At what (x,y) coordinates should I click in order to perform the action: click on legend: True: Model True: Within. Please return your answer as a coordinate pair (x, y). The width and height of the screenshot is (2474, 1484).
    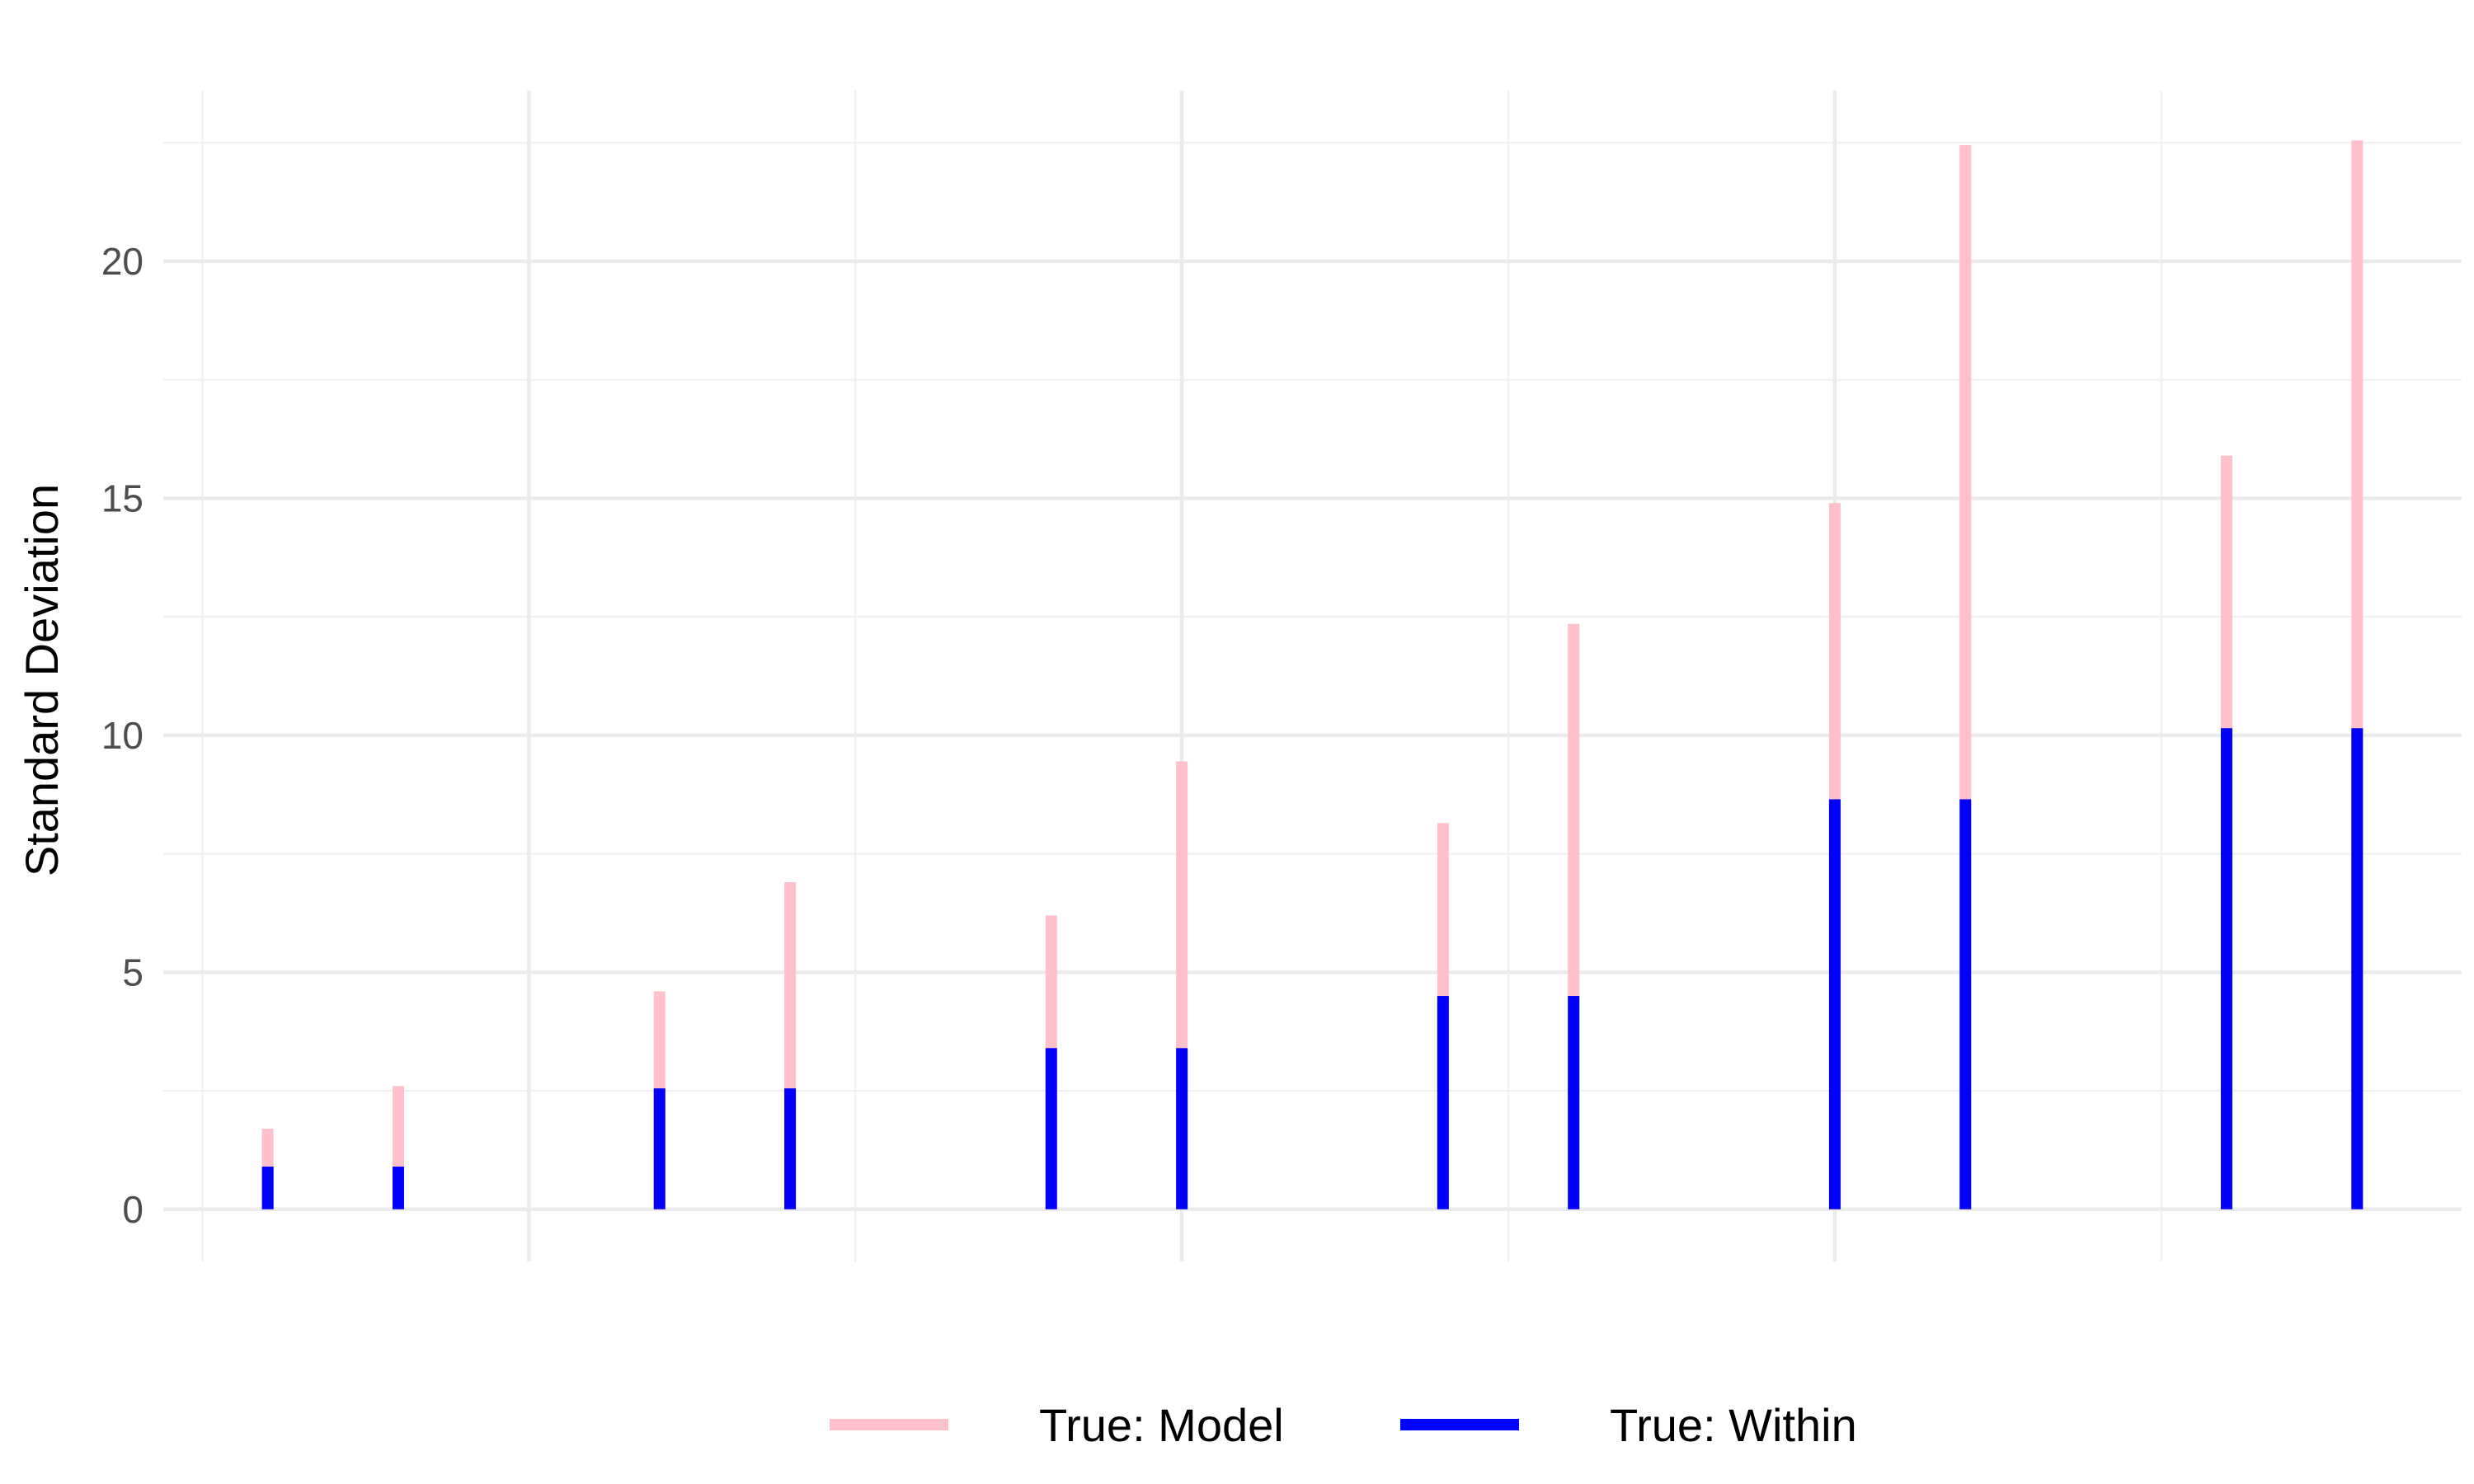
    Looking at the image, I should click on (1343, 1425).